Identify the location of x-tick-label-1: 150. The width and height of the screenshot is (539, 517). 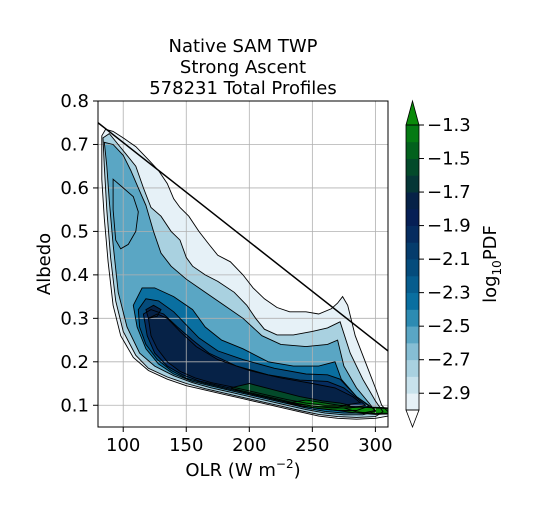
(186, 445).